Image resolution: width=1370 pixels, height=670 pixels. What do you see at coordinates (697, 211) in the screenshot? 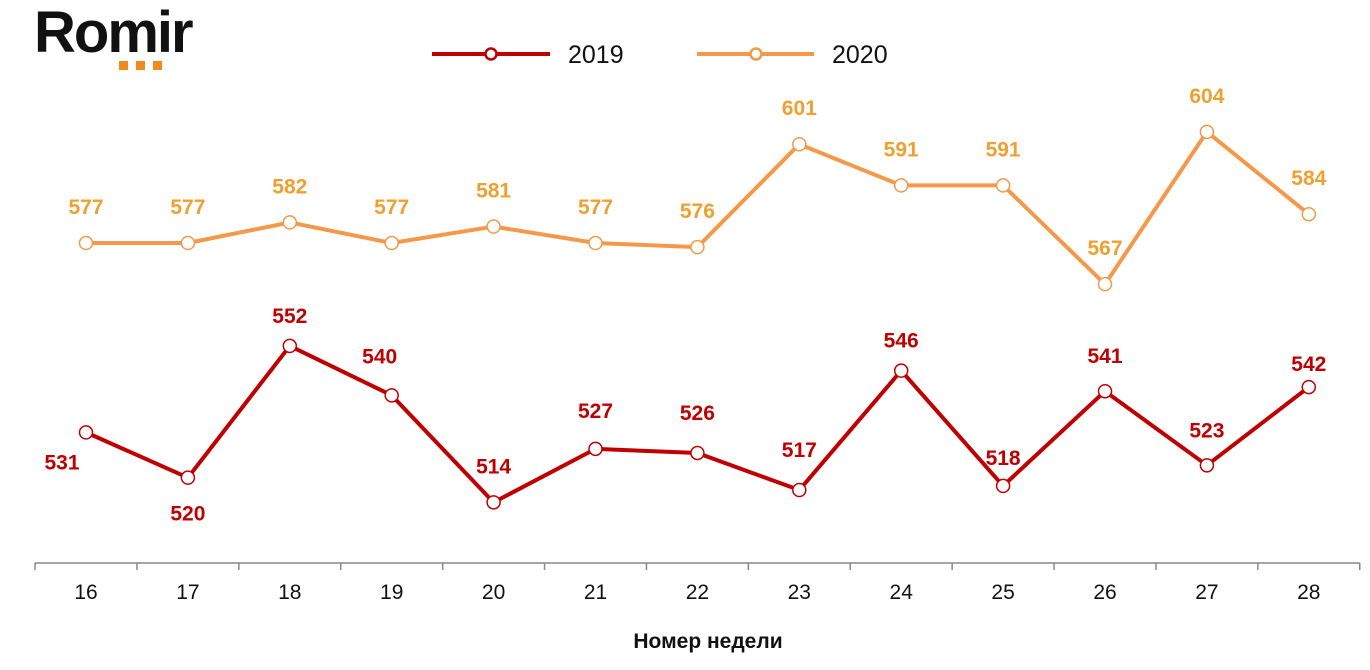
I see `data-label: 576` at bounding box center [697, 211].